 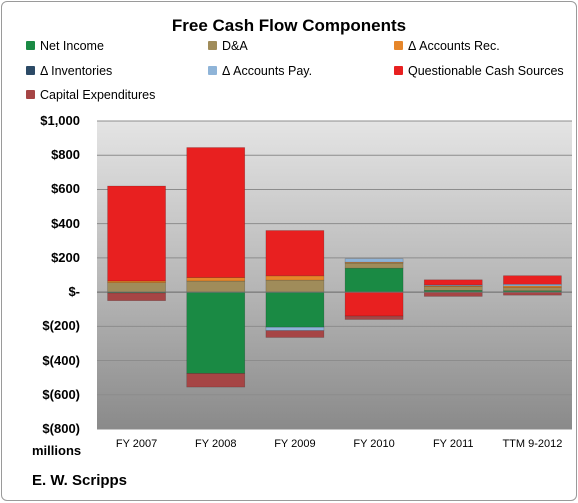 I want to click on x-tick-label: FY 2008, so click(x=216, y=444).